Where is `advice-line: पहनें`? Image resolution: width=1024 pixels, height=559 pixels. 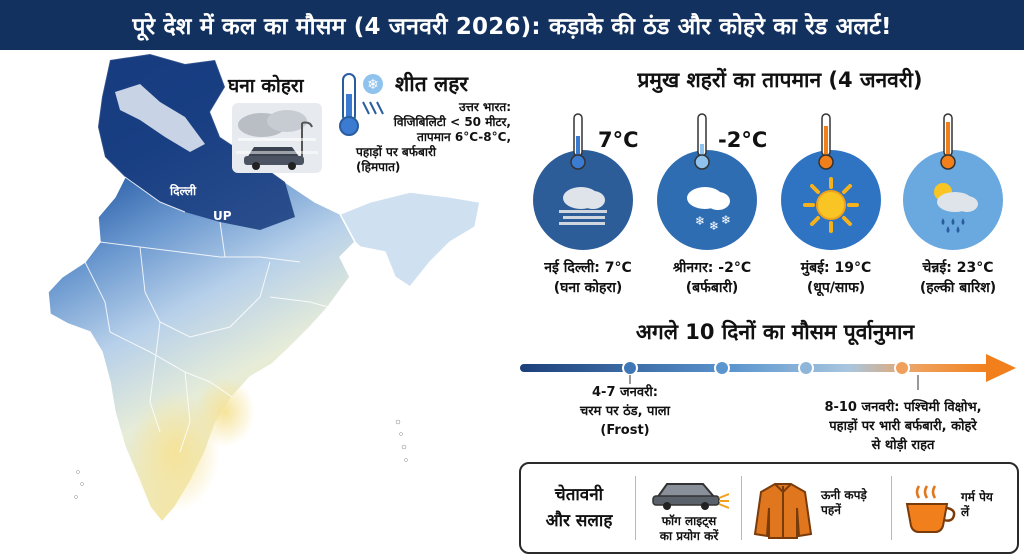 advice-line: पहनें is located at coordinates (831, 510).